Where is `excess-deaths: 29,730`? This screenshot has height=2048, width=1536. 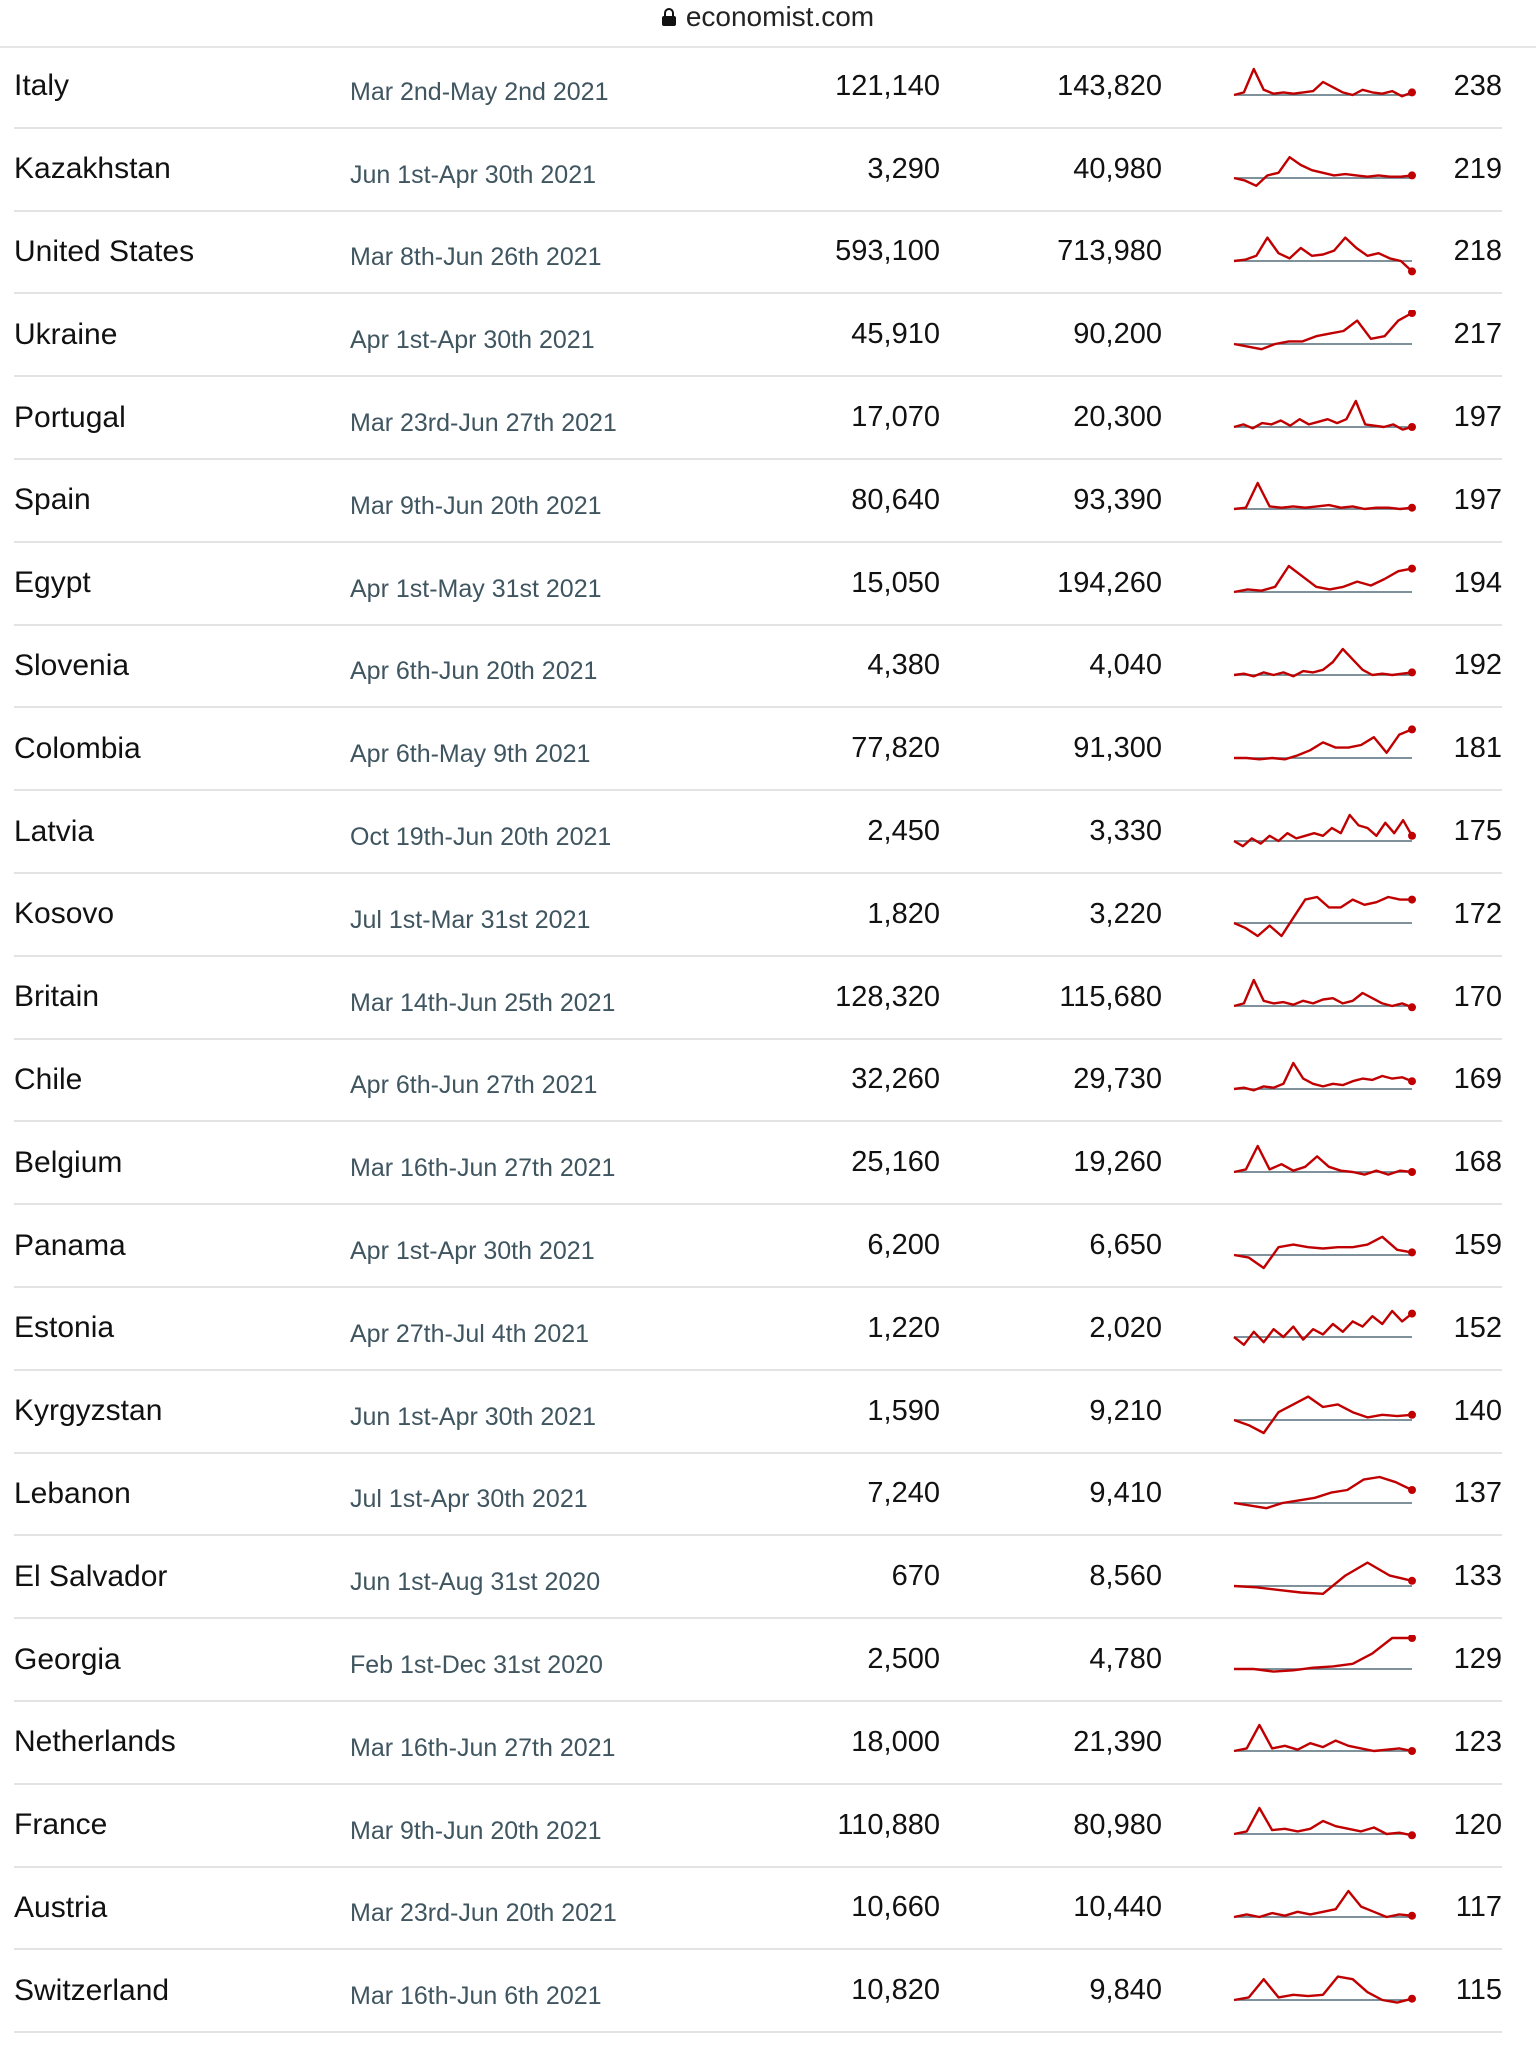 excess-deaths: 29,730 is located at coordinates (1117, 1079).